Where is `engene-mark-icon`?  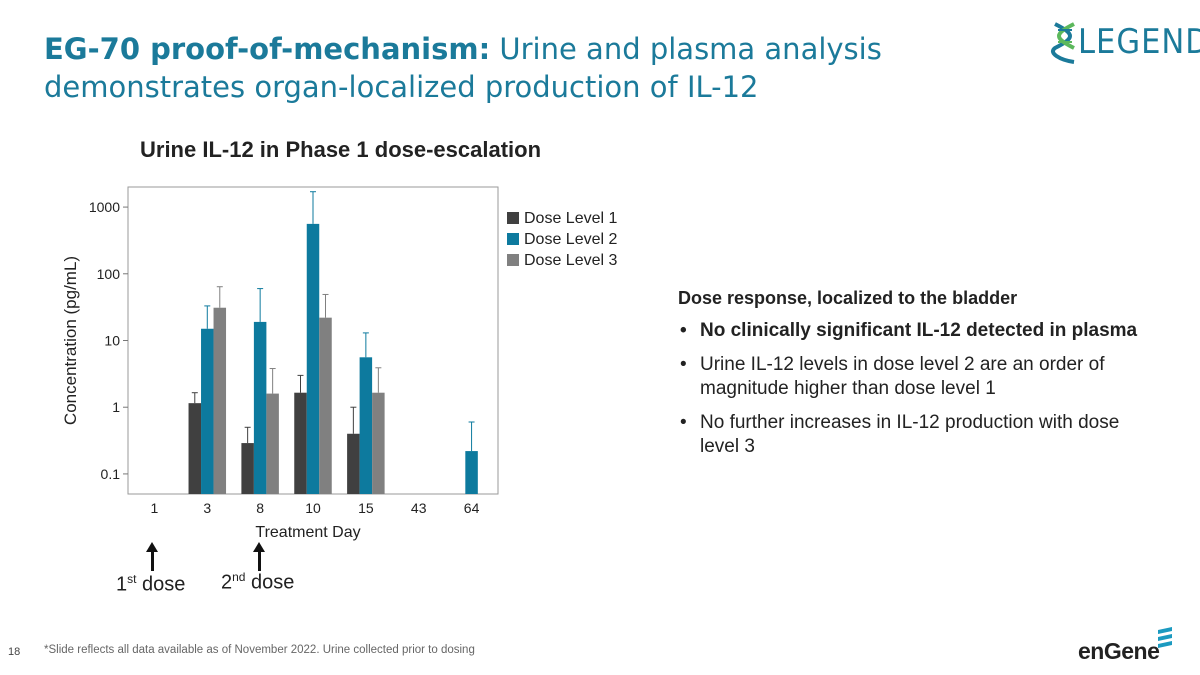
engene-mark-icon is located at coordinates (1165, 637).